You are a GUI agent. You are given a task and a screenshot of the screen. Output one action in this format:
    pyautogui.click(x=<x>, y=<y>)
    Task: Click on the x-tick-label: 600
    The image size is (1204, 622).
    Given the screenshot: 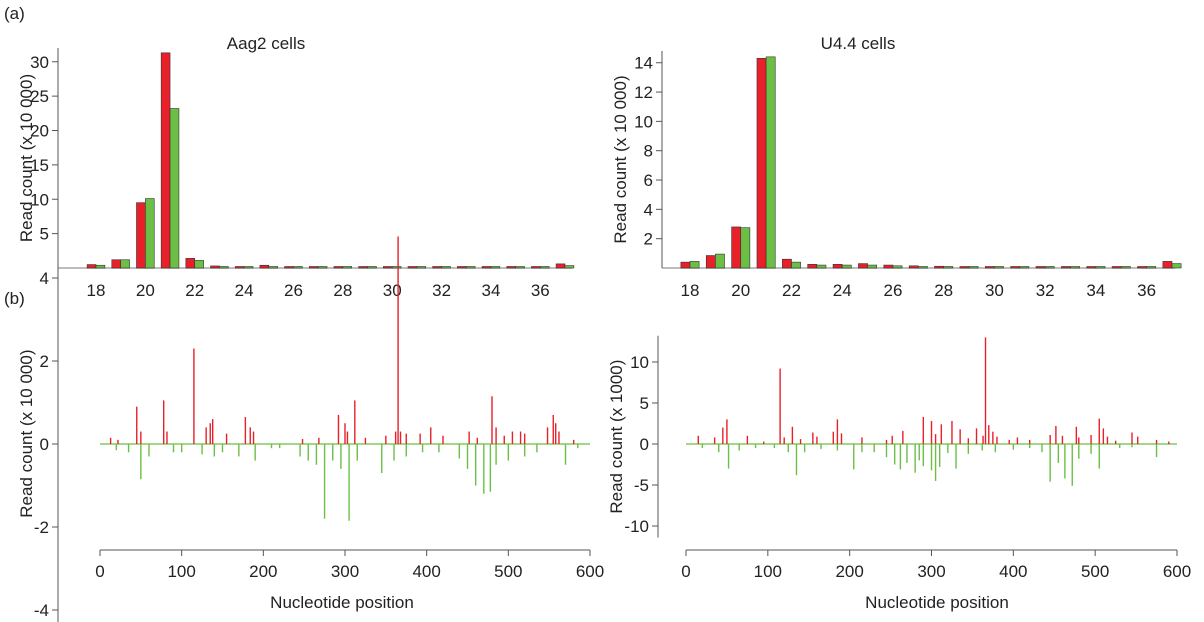 What is the action you would take?
    pyautogui.click(x=590, y=571)
    